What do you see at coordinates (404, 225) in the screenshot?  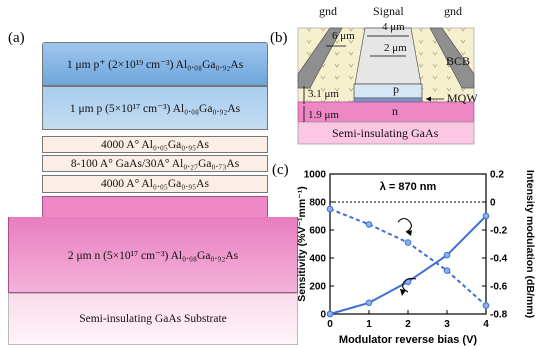 I see `arrow-to-right-axis` at bounding box center [404, 225].